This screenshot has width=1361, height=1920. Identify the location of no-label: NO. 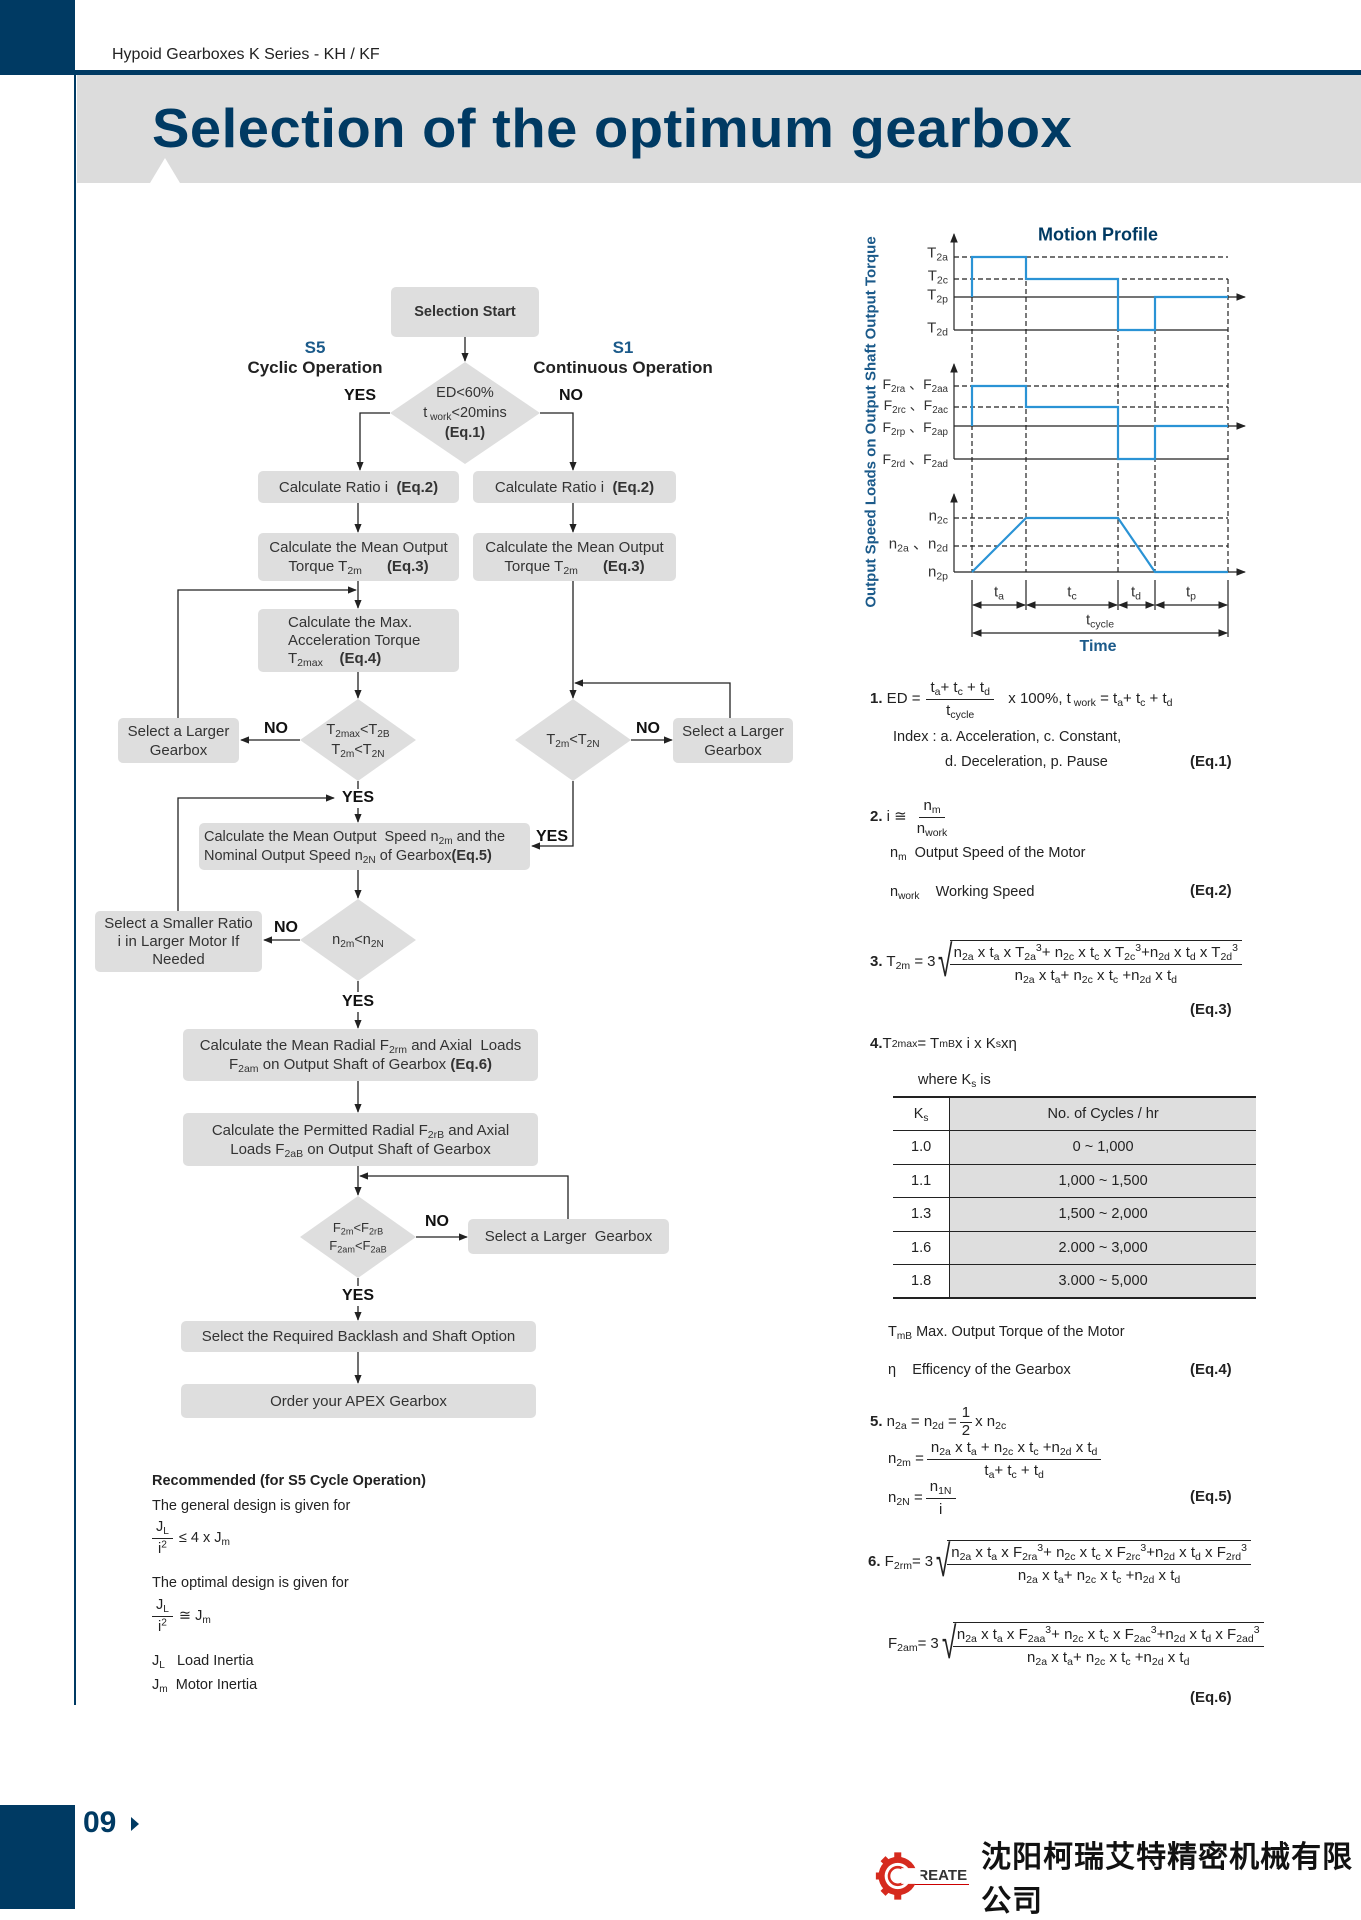
(437, 1221).